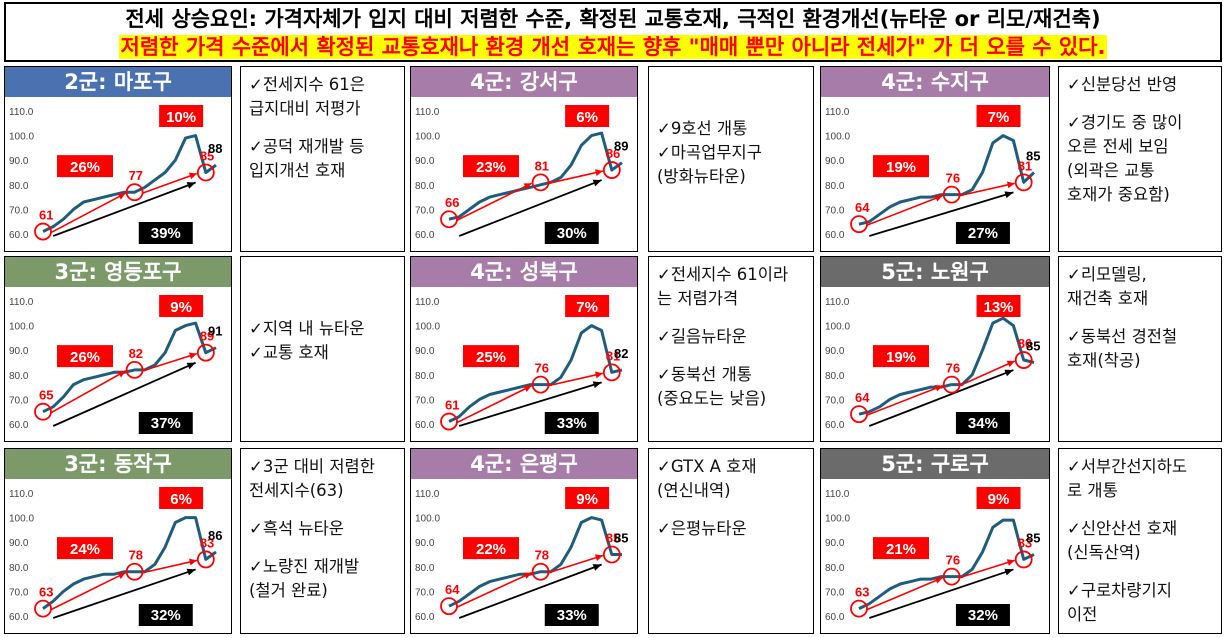 Image resolution: width=1226 pixels, height=638 pixels. What do you see at coordinates (723, 286) in the screenshot?
I see `note-item: ✓전세지수 61이라 는 저렴가격` at bounding box center [723, 286].